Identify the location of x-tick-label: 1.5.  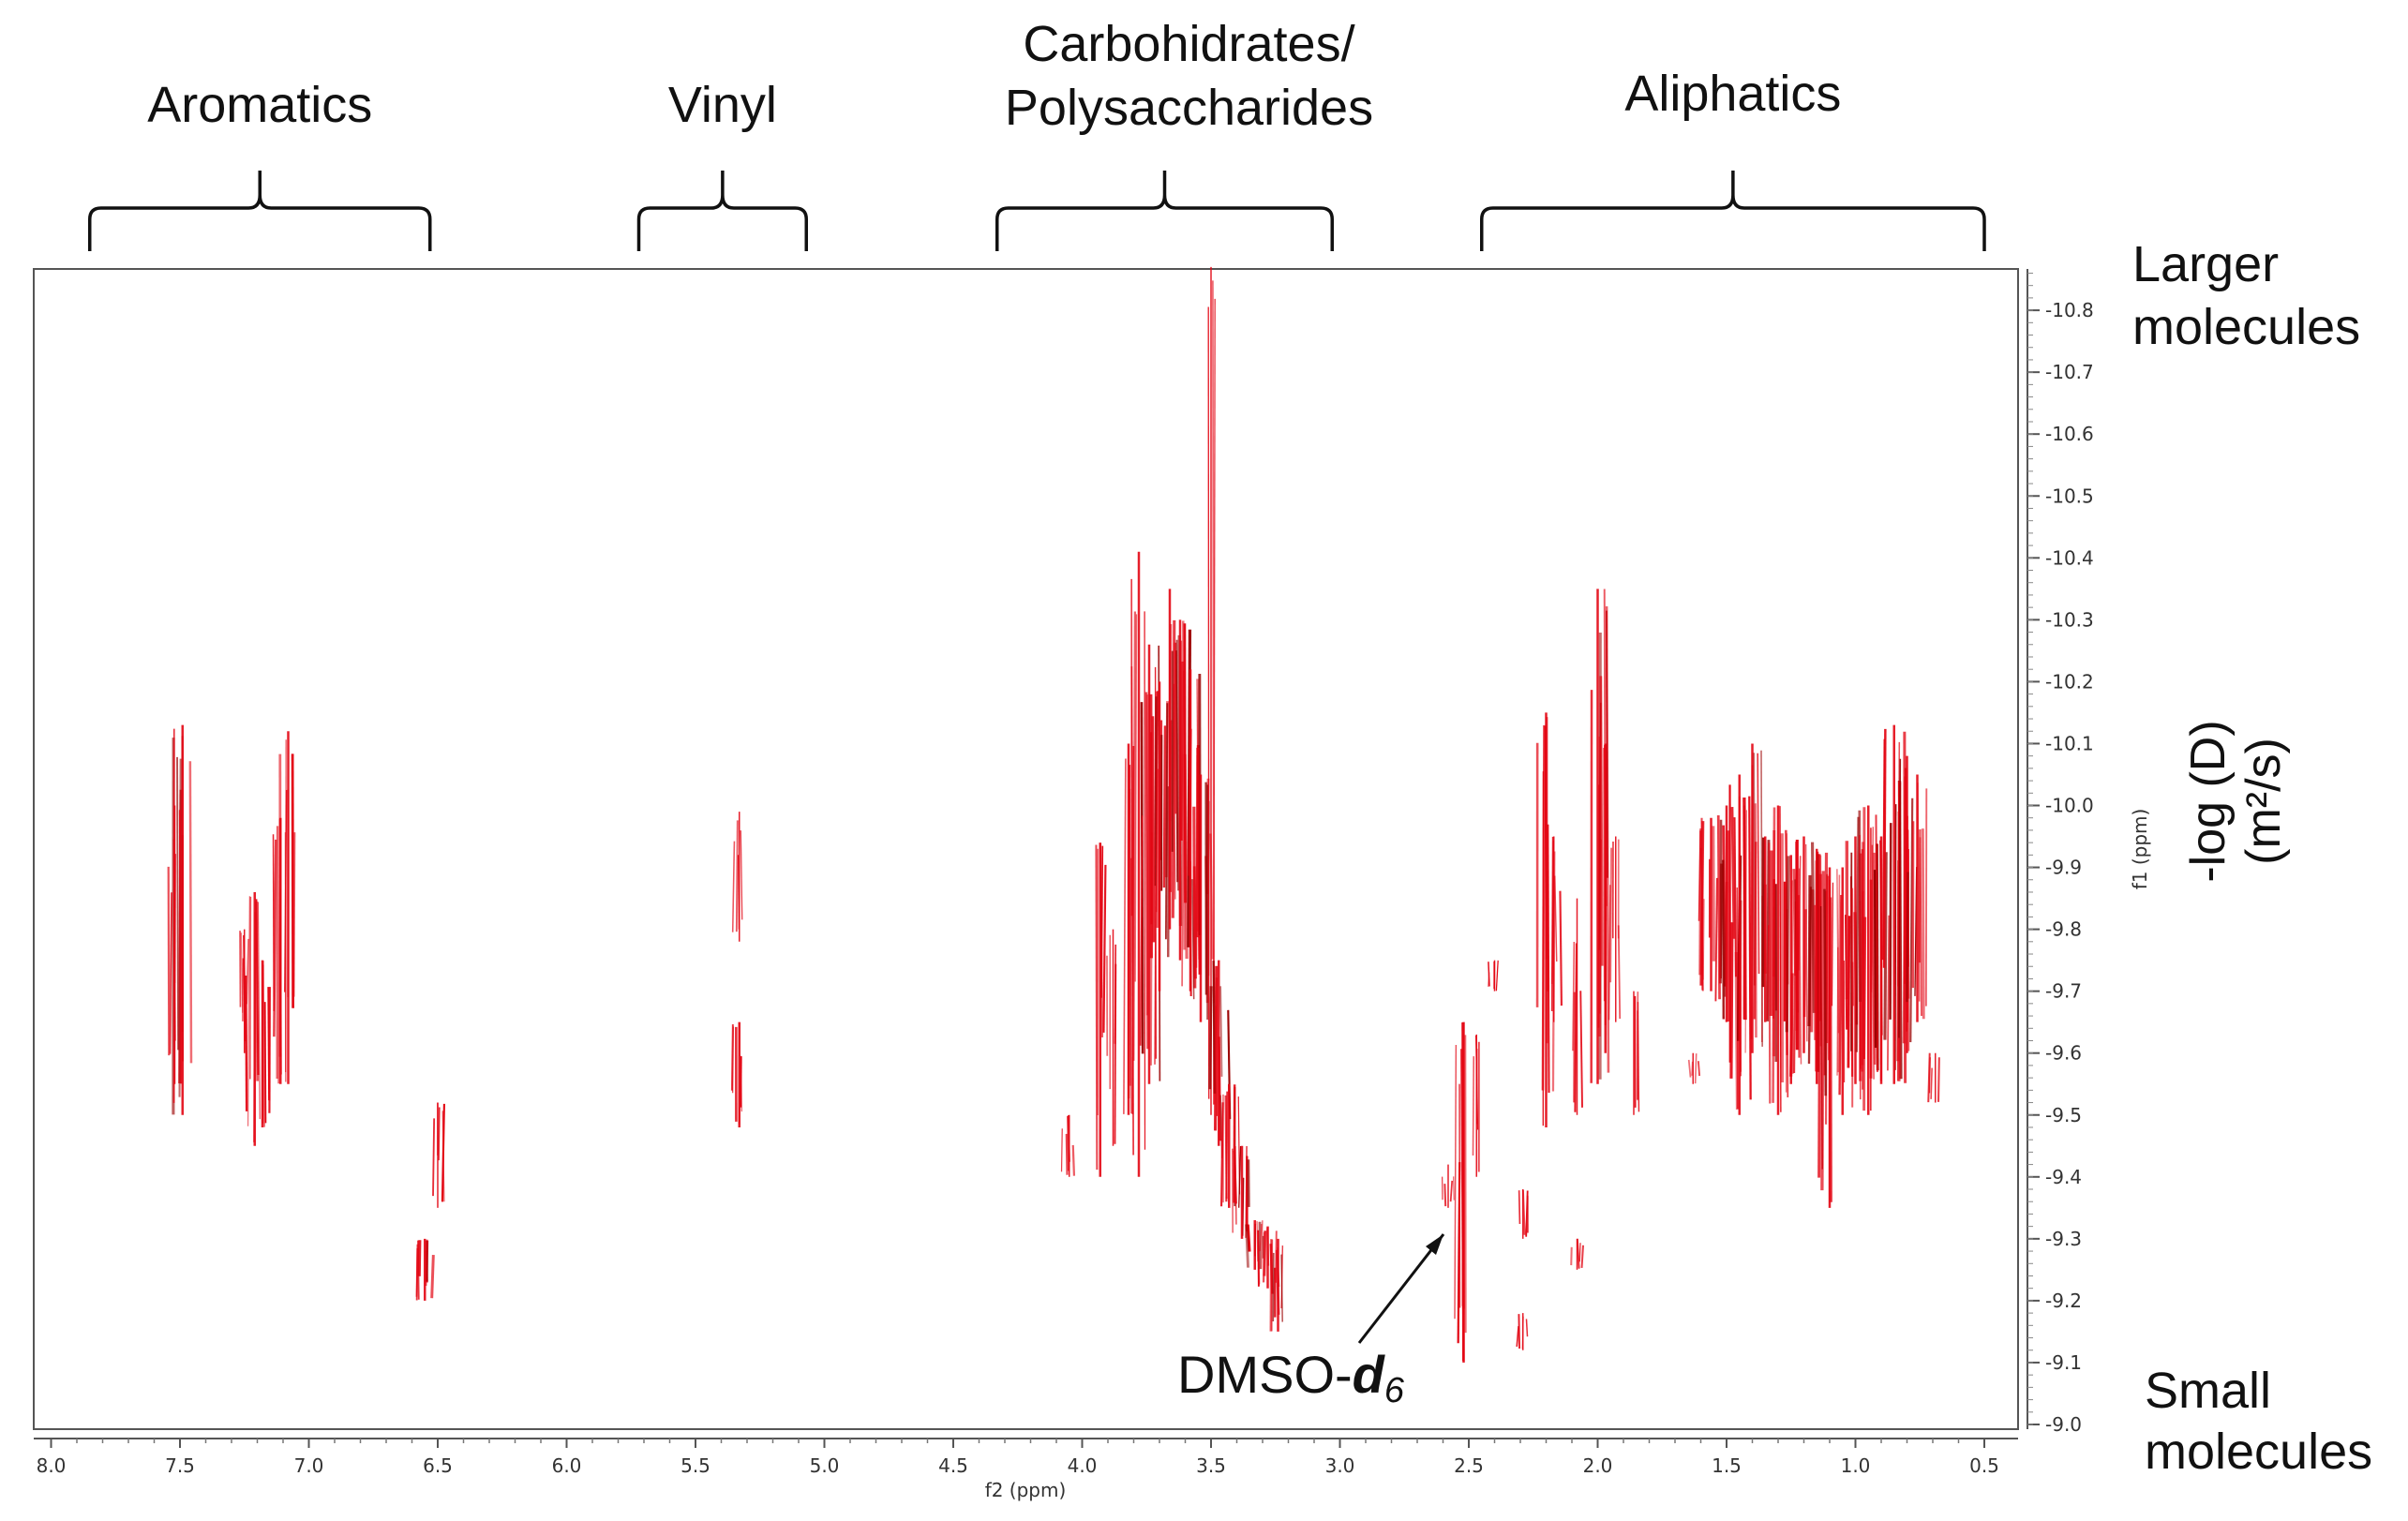
(1727, 1465).